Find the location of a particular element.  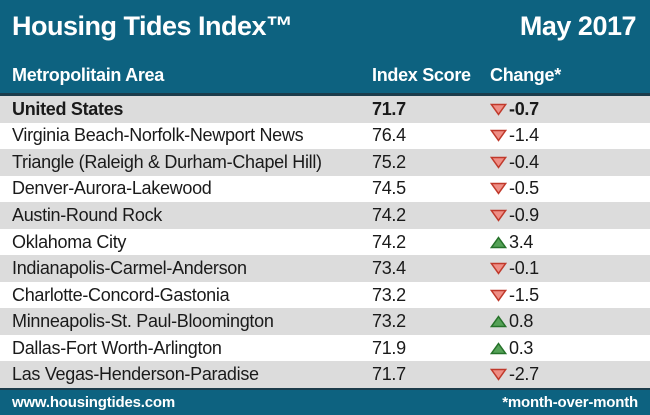

change-cell: -0.1 is located at coordinates (570, 268).